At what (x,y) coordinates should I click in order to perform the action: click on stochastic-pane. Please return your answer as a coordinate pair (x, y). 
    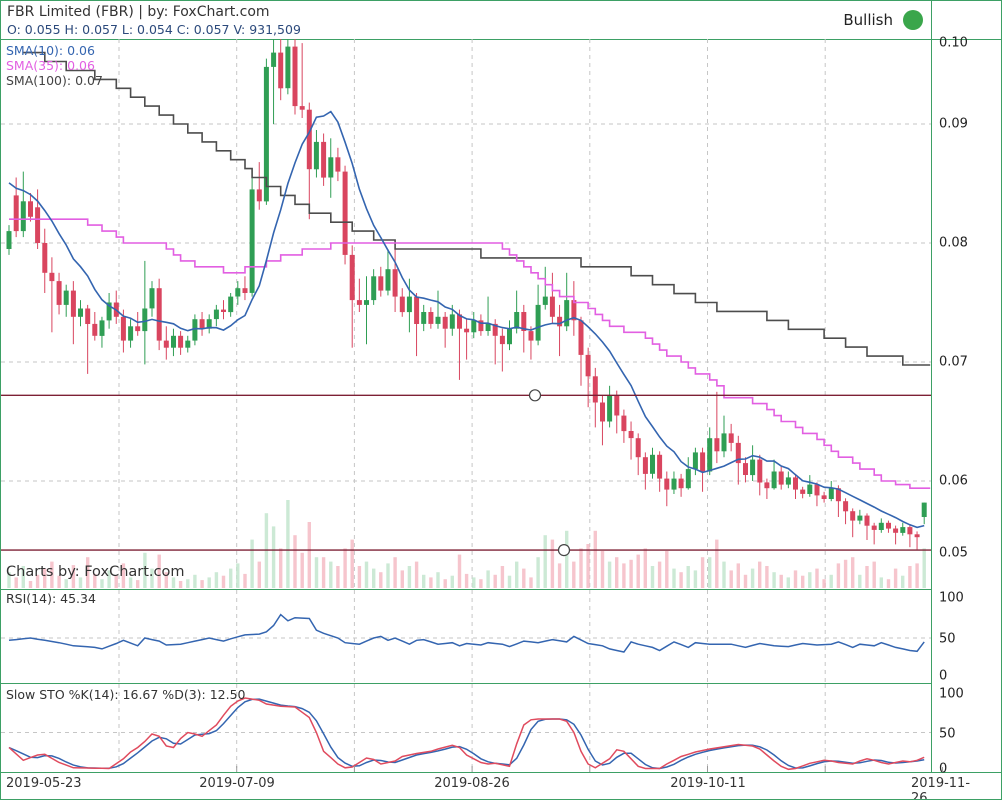
    Looking at the image, I should click on (466, 727).